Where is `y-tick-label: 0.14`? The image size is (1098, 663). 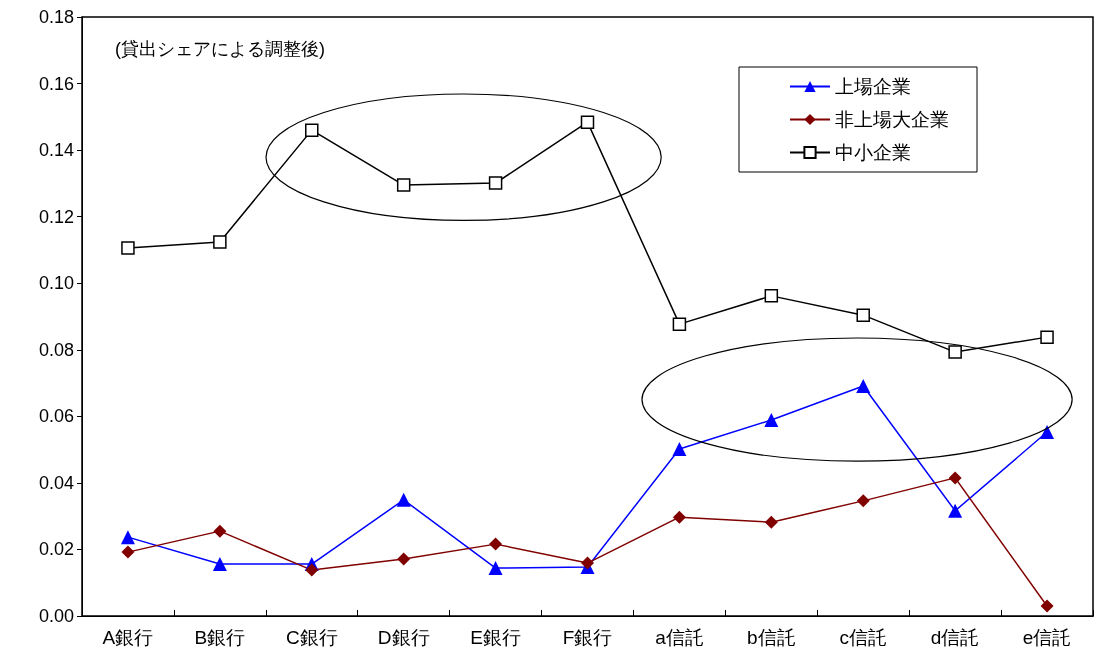 y-tick-label: 0.14 is located at coordinates (56, 150).